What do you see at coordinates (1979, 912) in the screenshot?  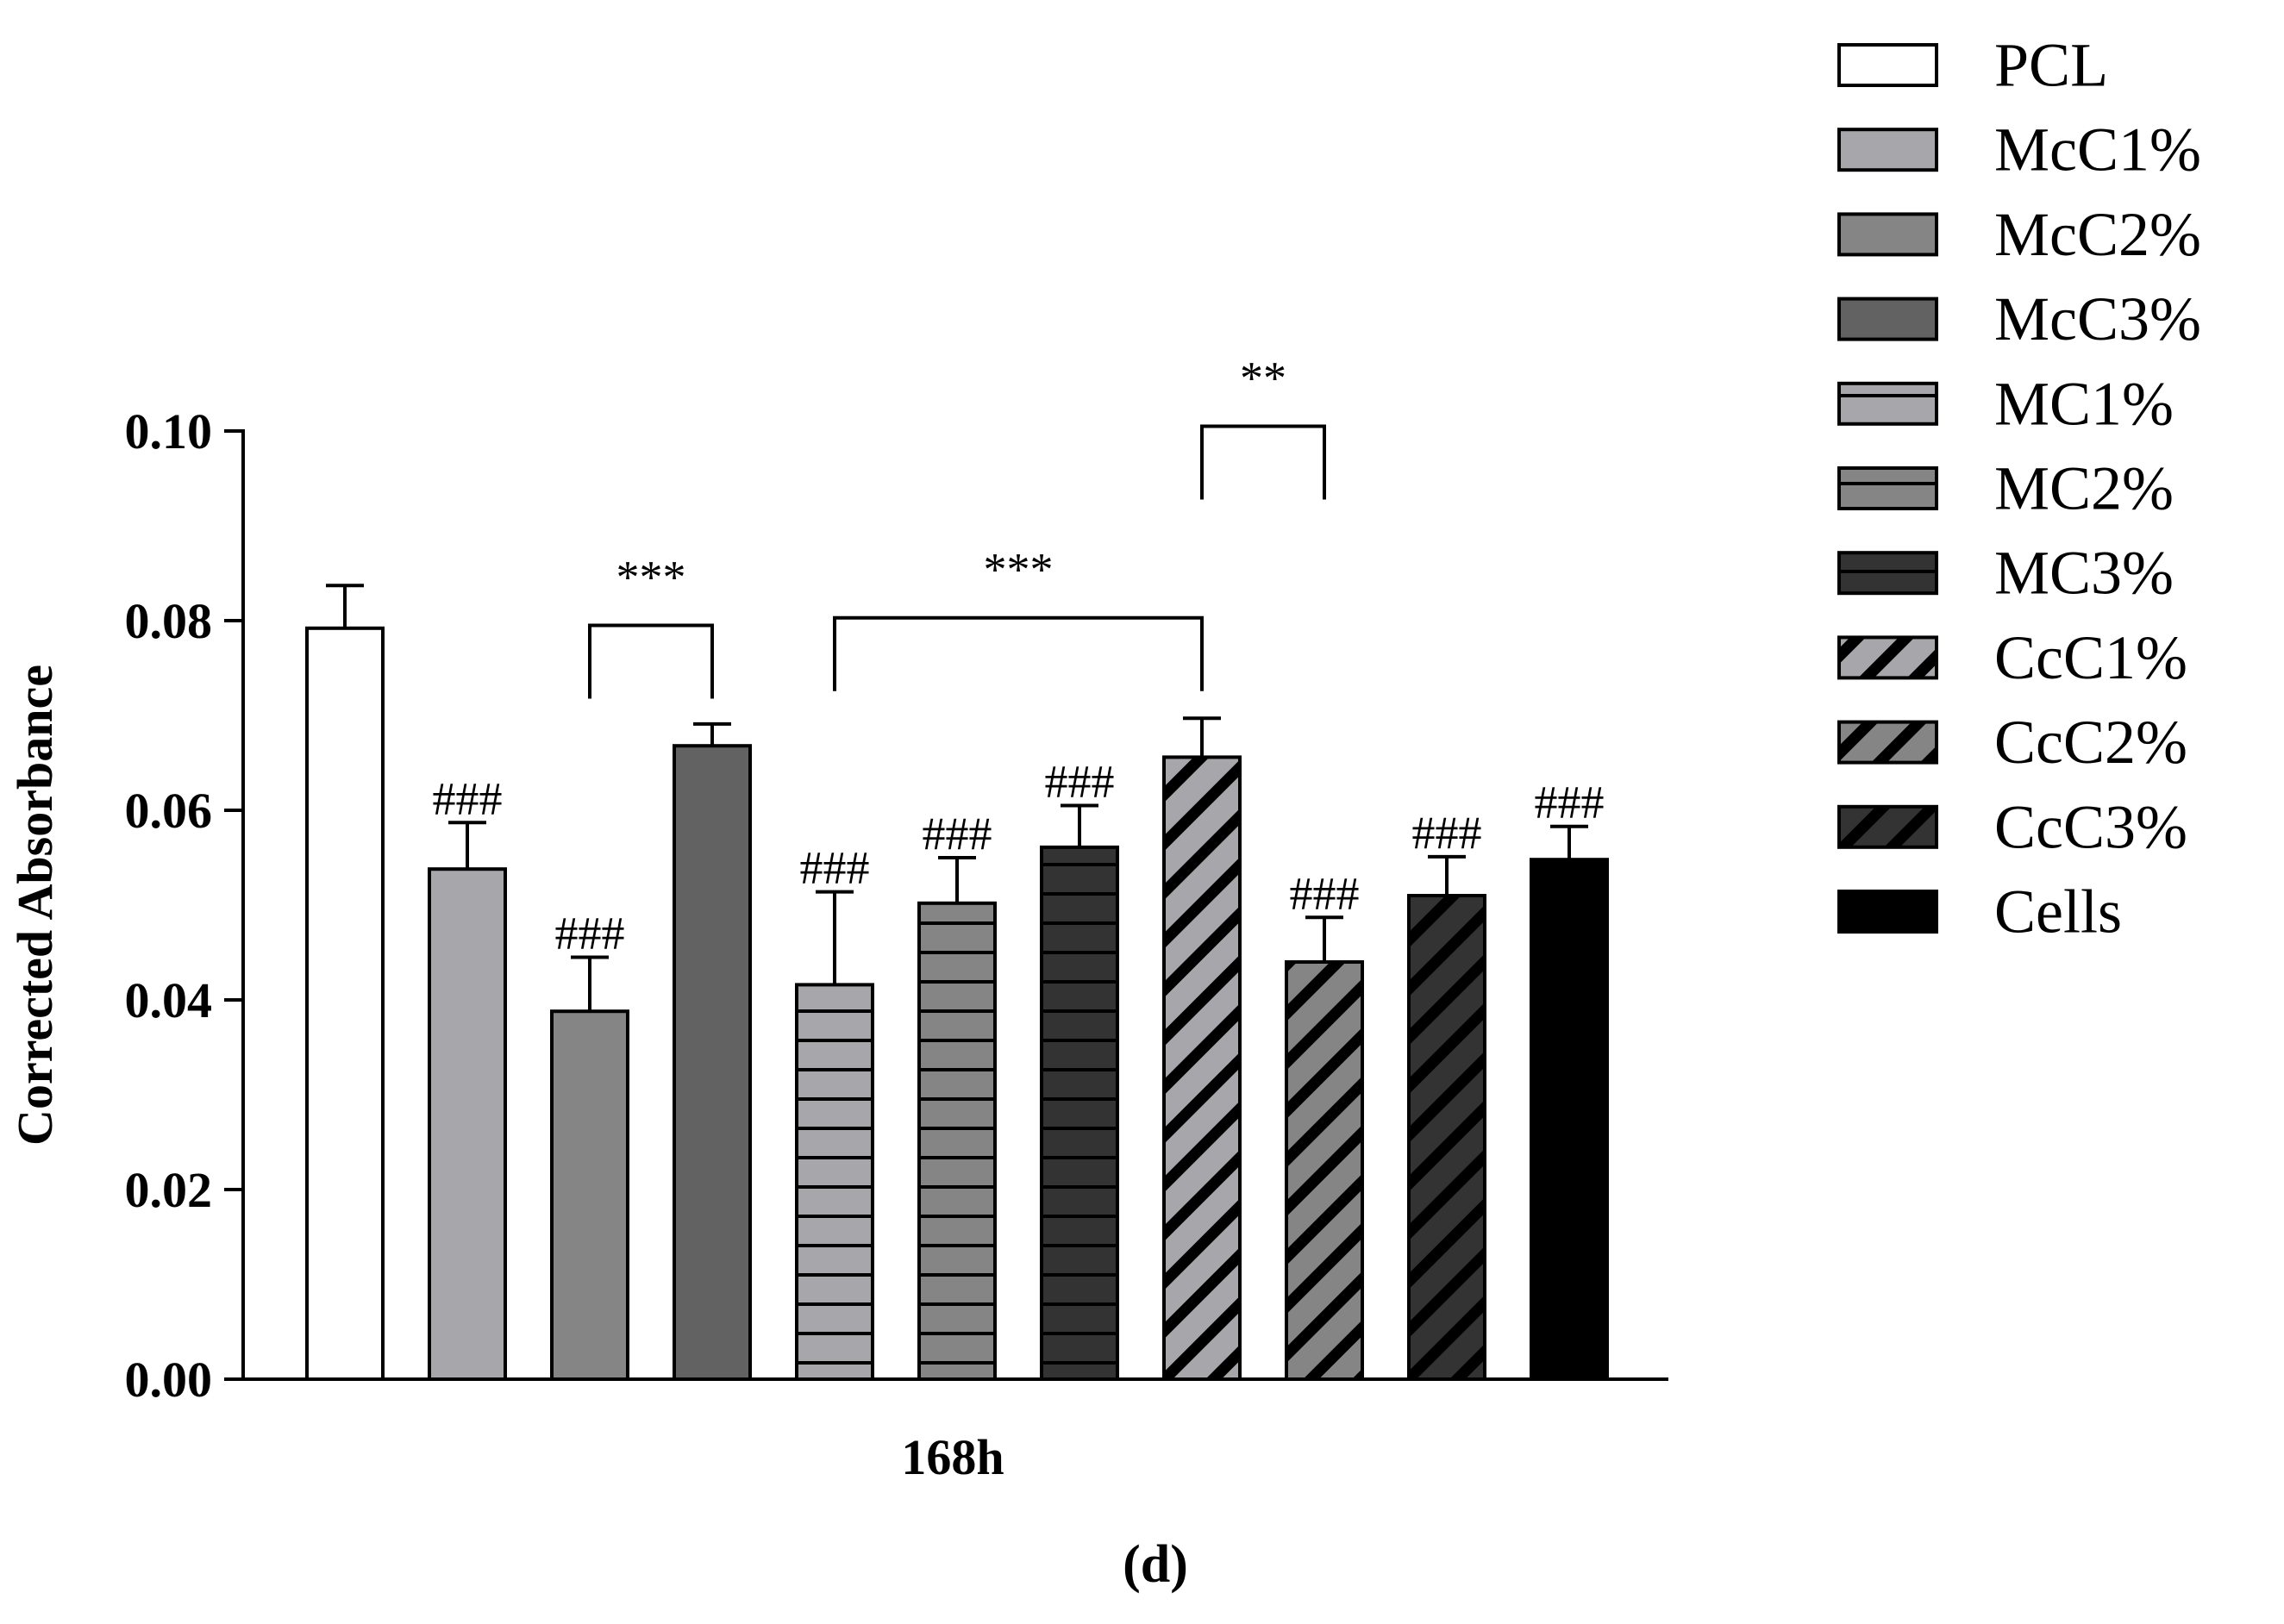 I see `legend-entry: Cells` at bounding box center [1979, 912].